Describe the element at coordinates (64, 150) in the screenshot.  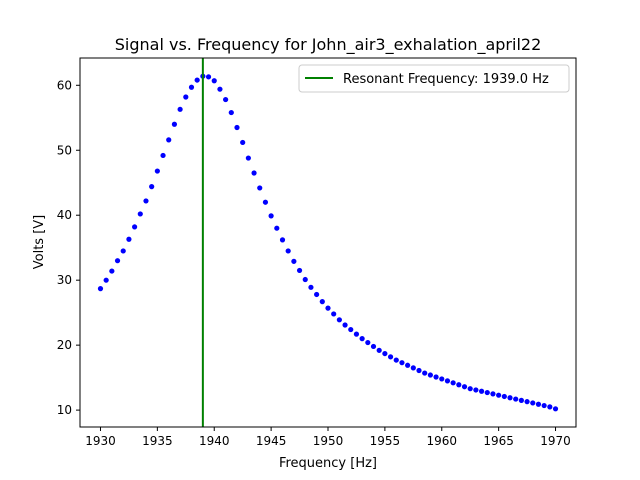
I see `y-tick-label: 50` at that location.